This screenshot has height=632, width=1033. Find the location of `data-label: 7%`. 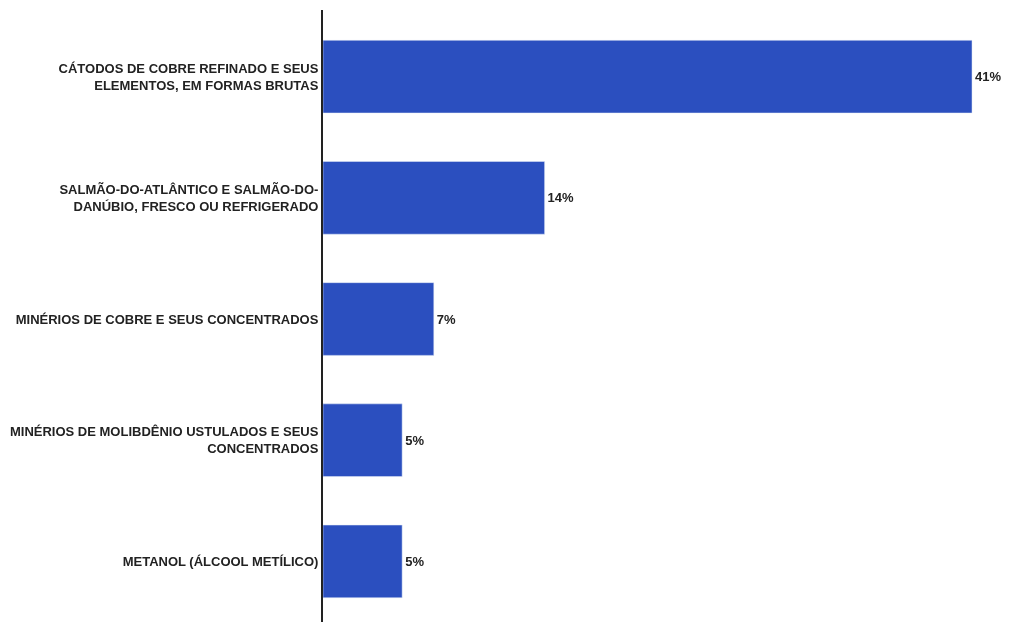

data-label: 7% is located at coordinates (446, 319).